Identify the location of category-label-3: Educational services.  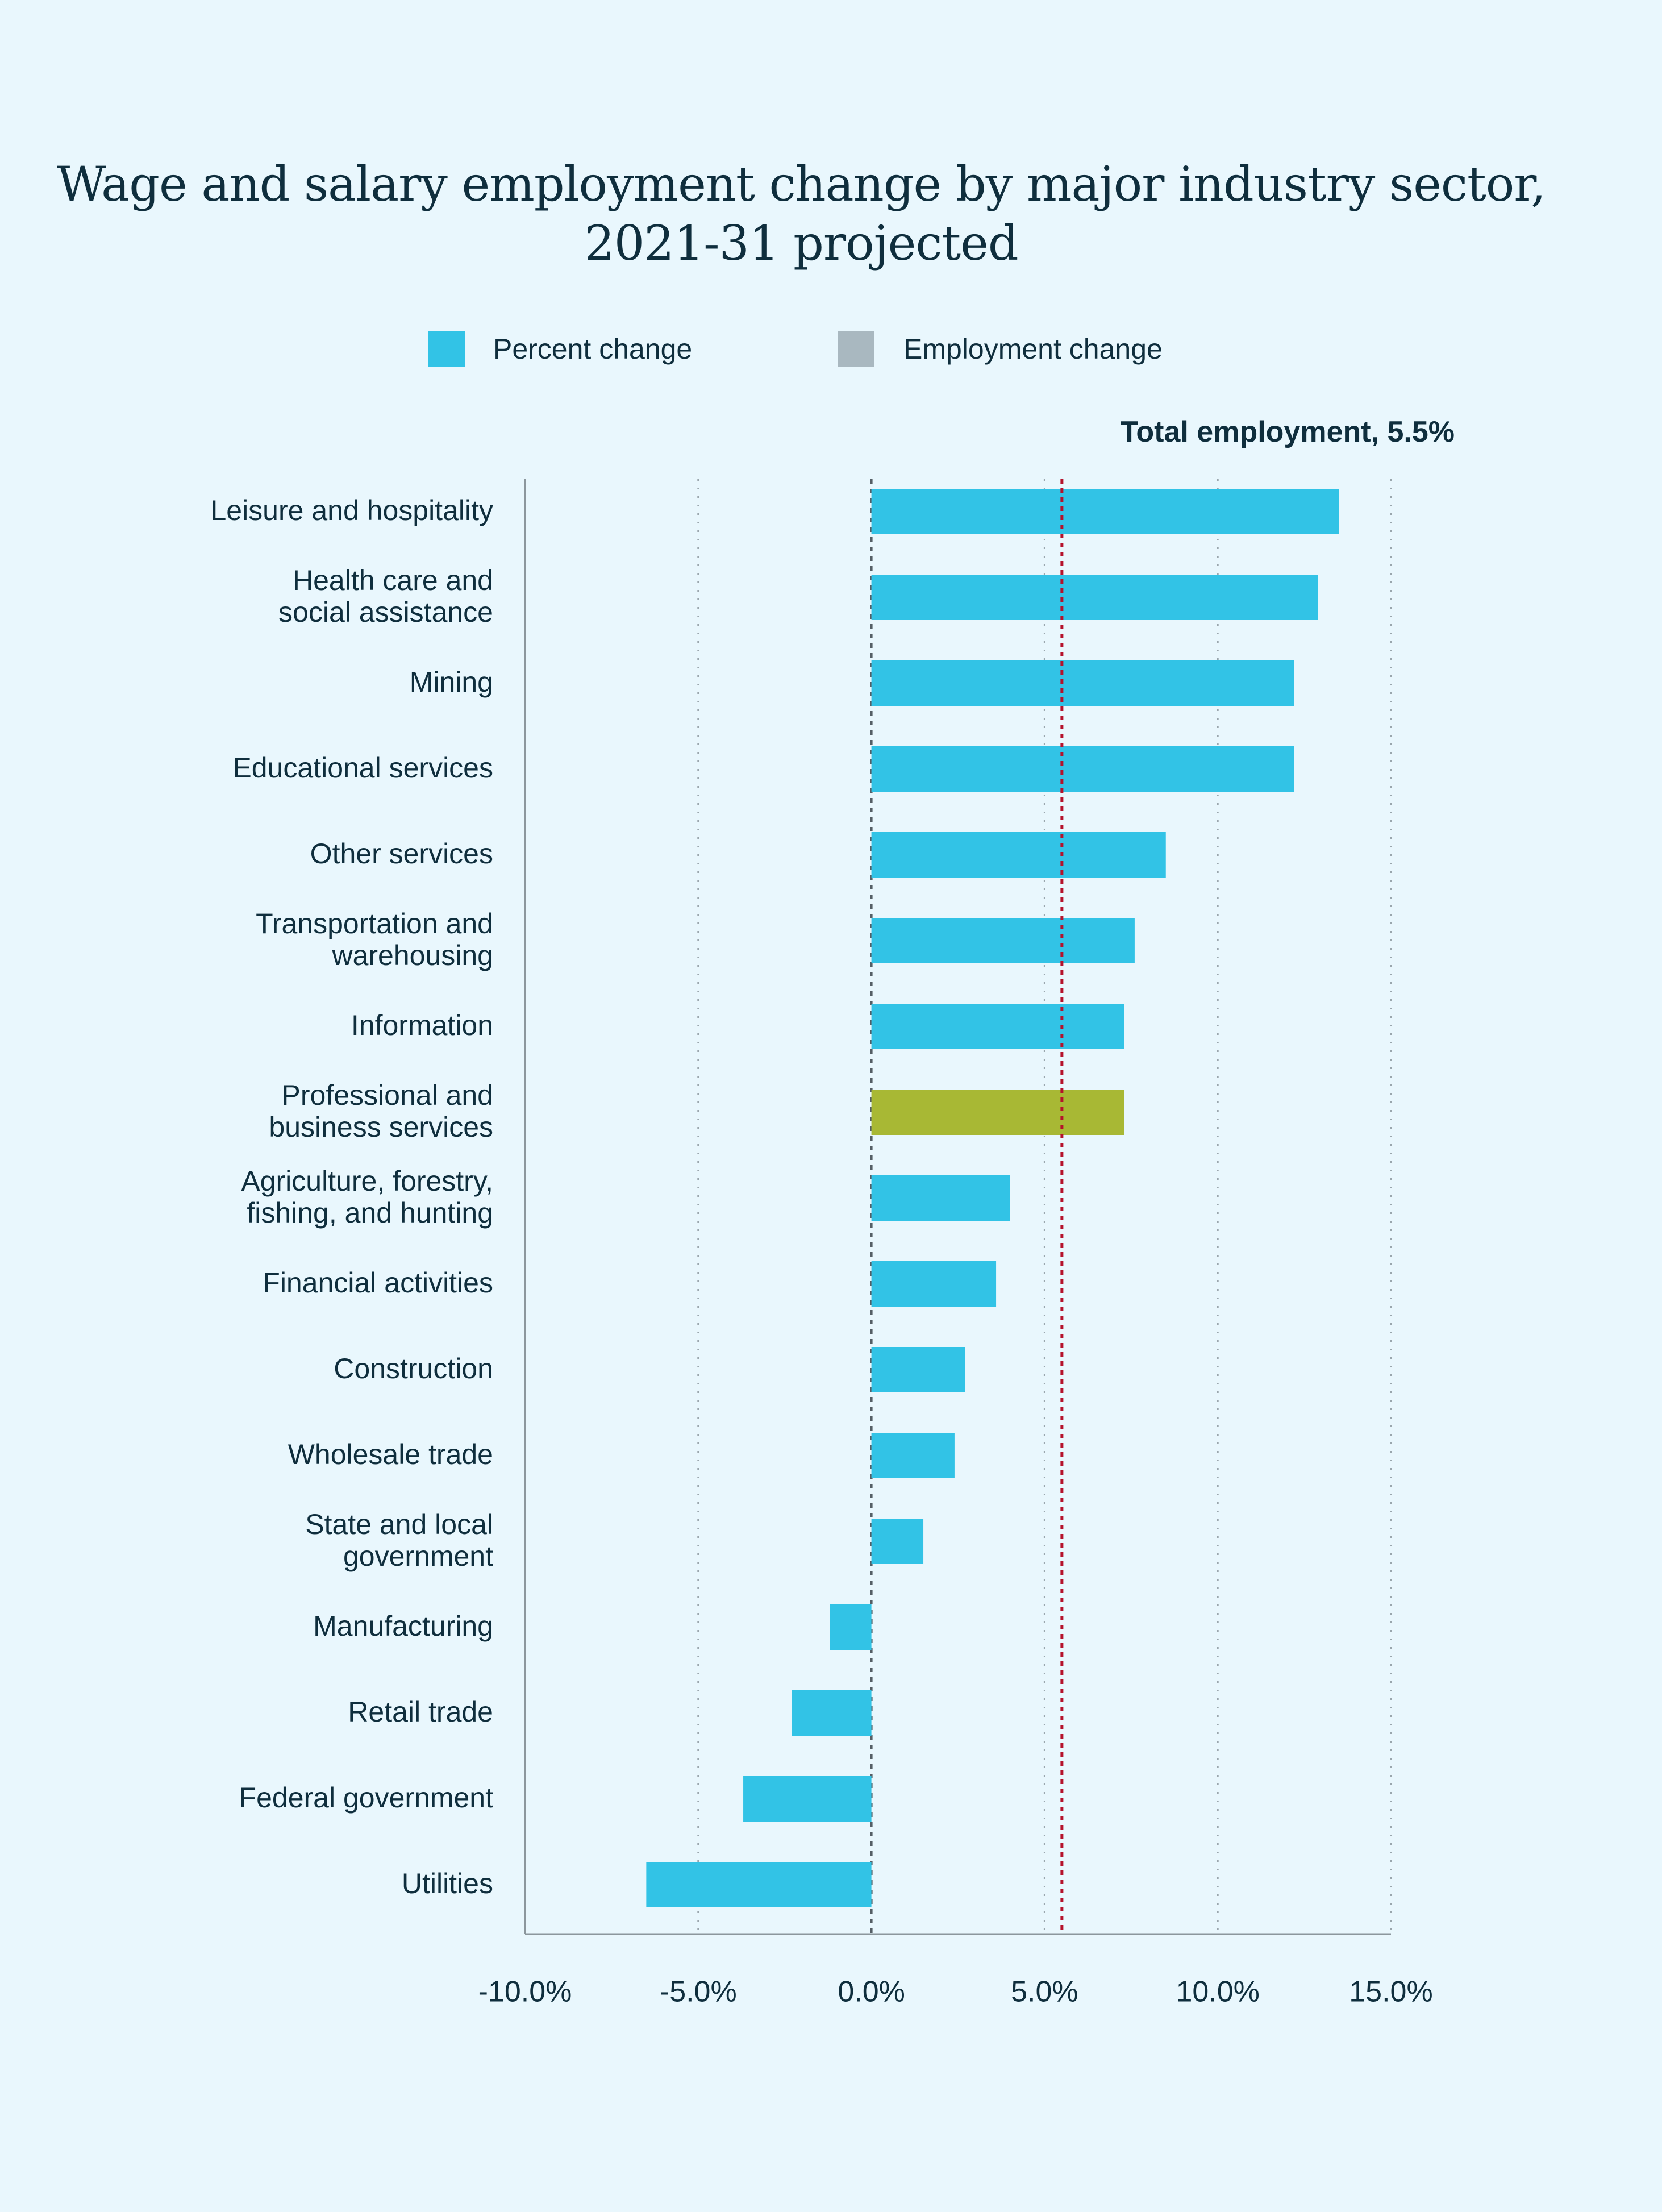
(362, 768).